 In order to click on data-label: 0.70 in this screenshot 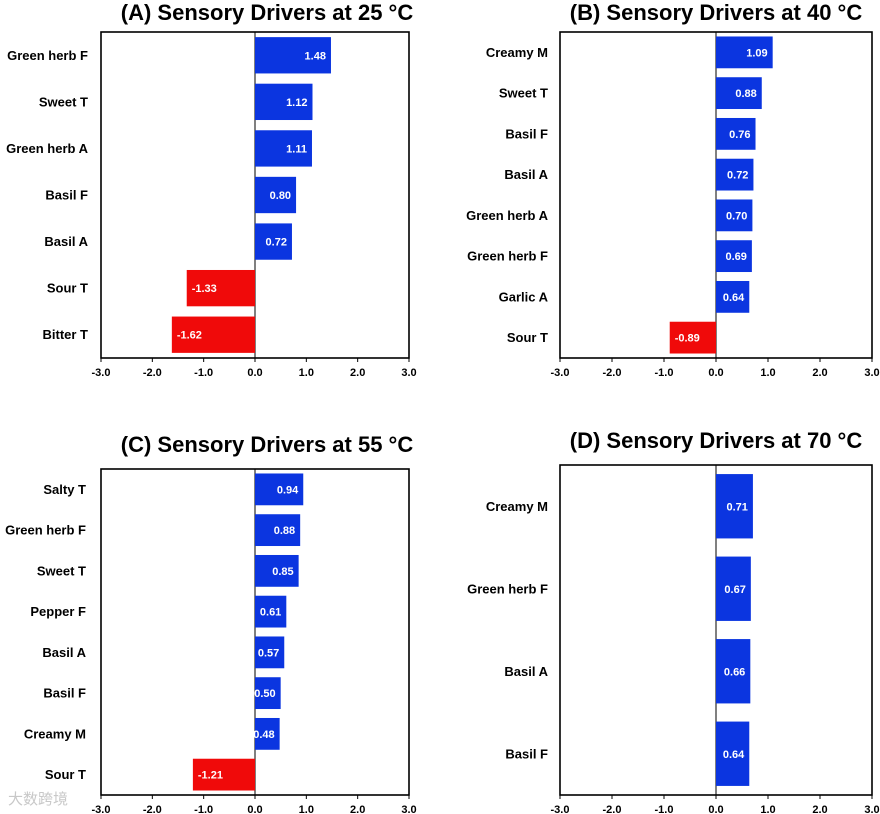, I will do `click(736, 216)`.